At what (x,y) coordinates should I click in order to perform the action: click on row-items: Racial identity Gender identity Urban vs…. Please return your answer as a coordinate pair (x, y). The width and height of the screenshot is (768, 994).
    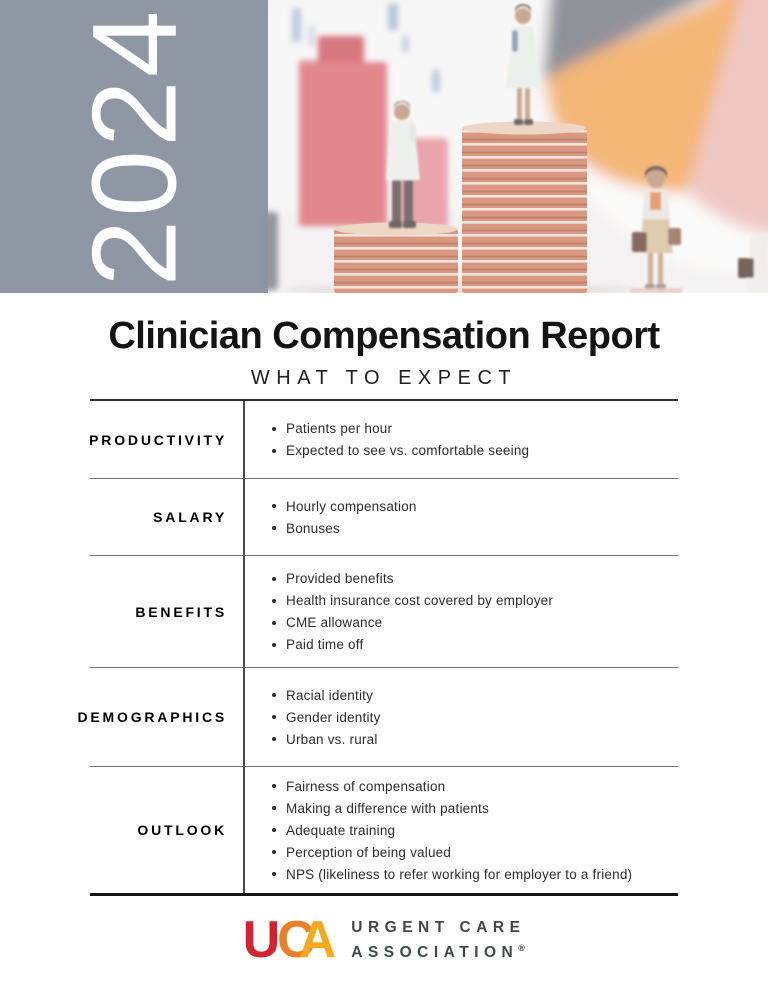
    Looking at the image, I should click on (461, 717).